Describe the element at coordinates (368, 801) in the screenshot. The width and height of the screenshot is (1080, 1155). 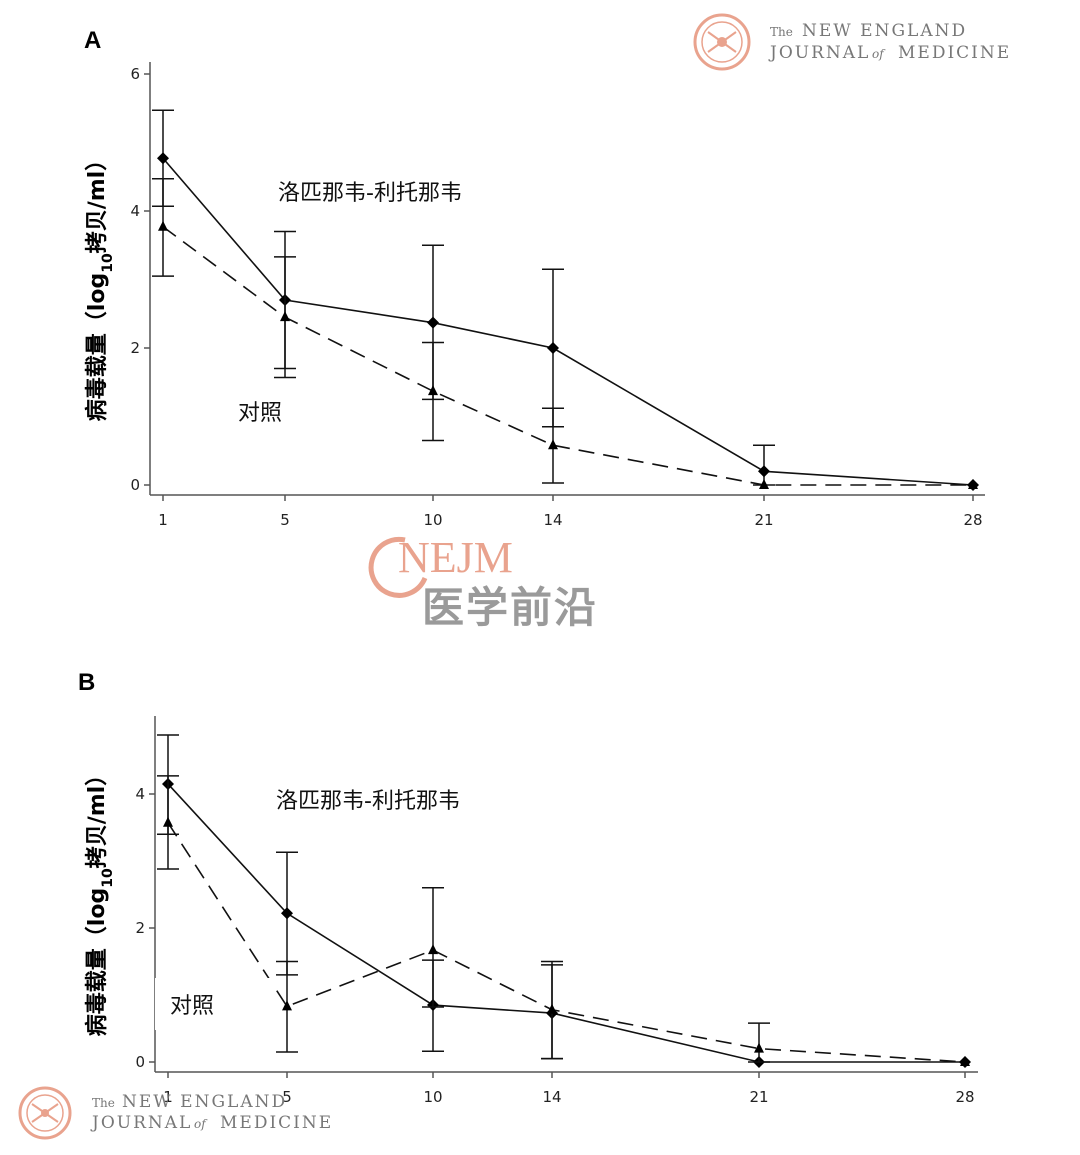
I see `panel-b-series-label-lpv: 洛匹那韦-利托那韦` at that location.